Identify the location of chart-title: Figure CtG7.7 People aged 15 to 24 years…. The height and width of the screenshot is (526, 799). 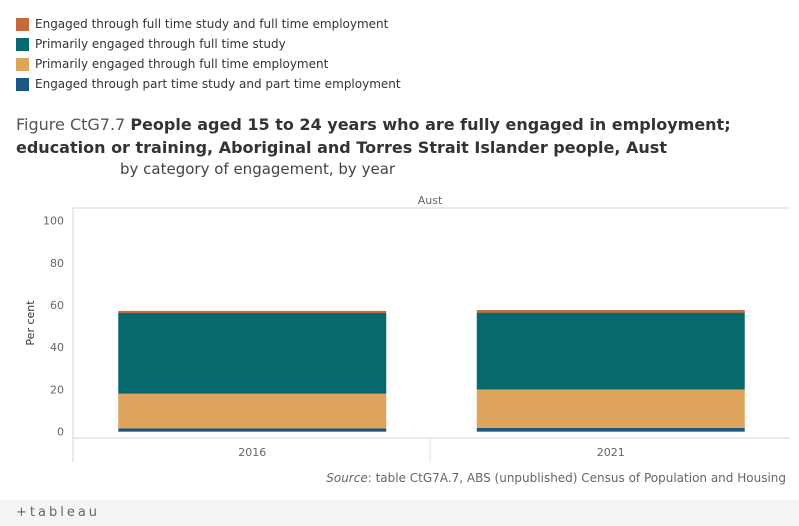
(403, 136).